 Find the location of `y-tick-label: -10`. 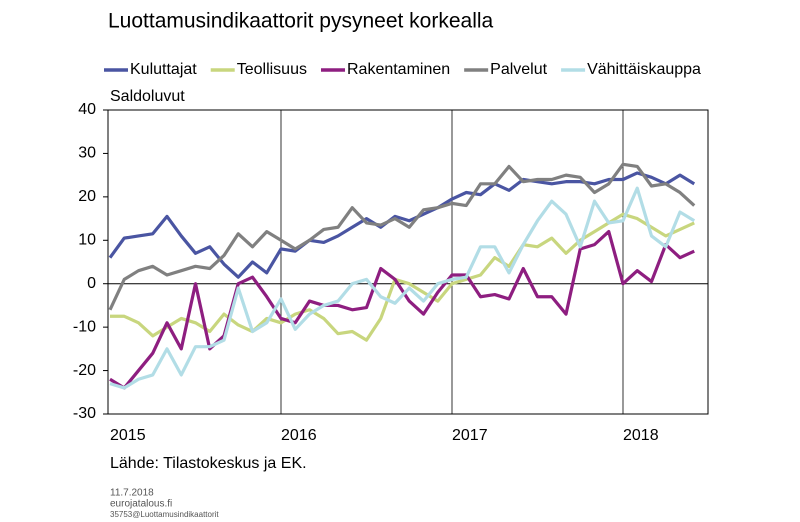

y-tick-label: -10 is located at coordinates (84, 326).